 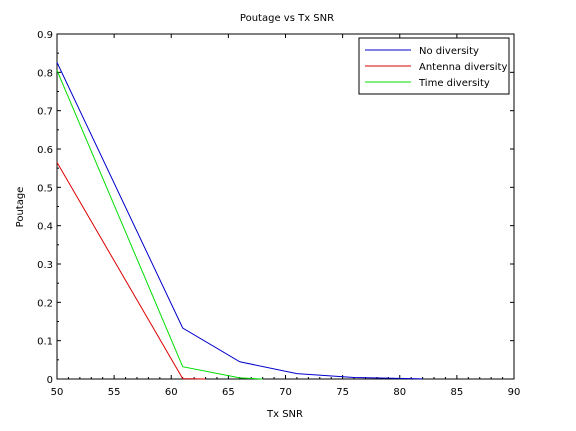 I want to click on y-tick-label: 0.1, so click(x=45, y=342).